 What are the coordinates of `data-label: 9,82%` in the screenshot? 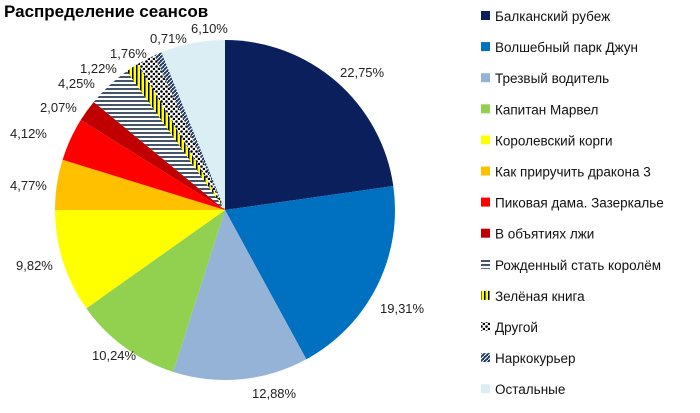 It's located at (34, 265).